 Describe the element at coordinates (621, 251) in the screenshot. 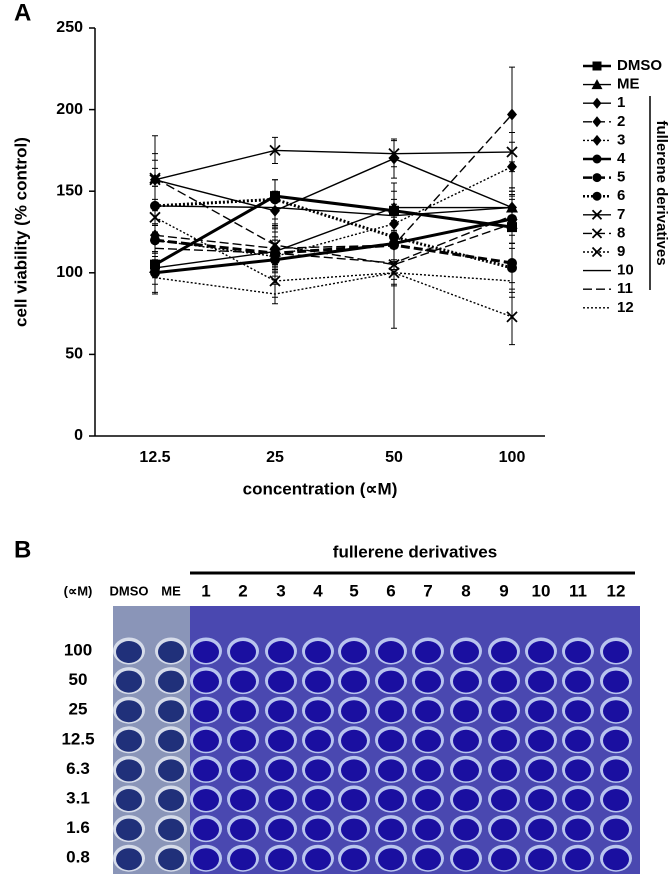

I see `legend-label: 9` at that location.